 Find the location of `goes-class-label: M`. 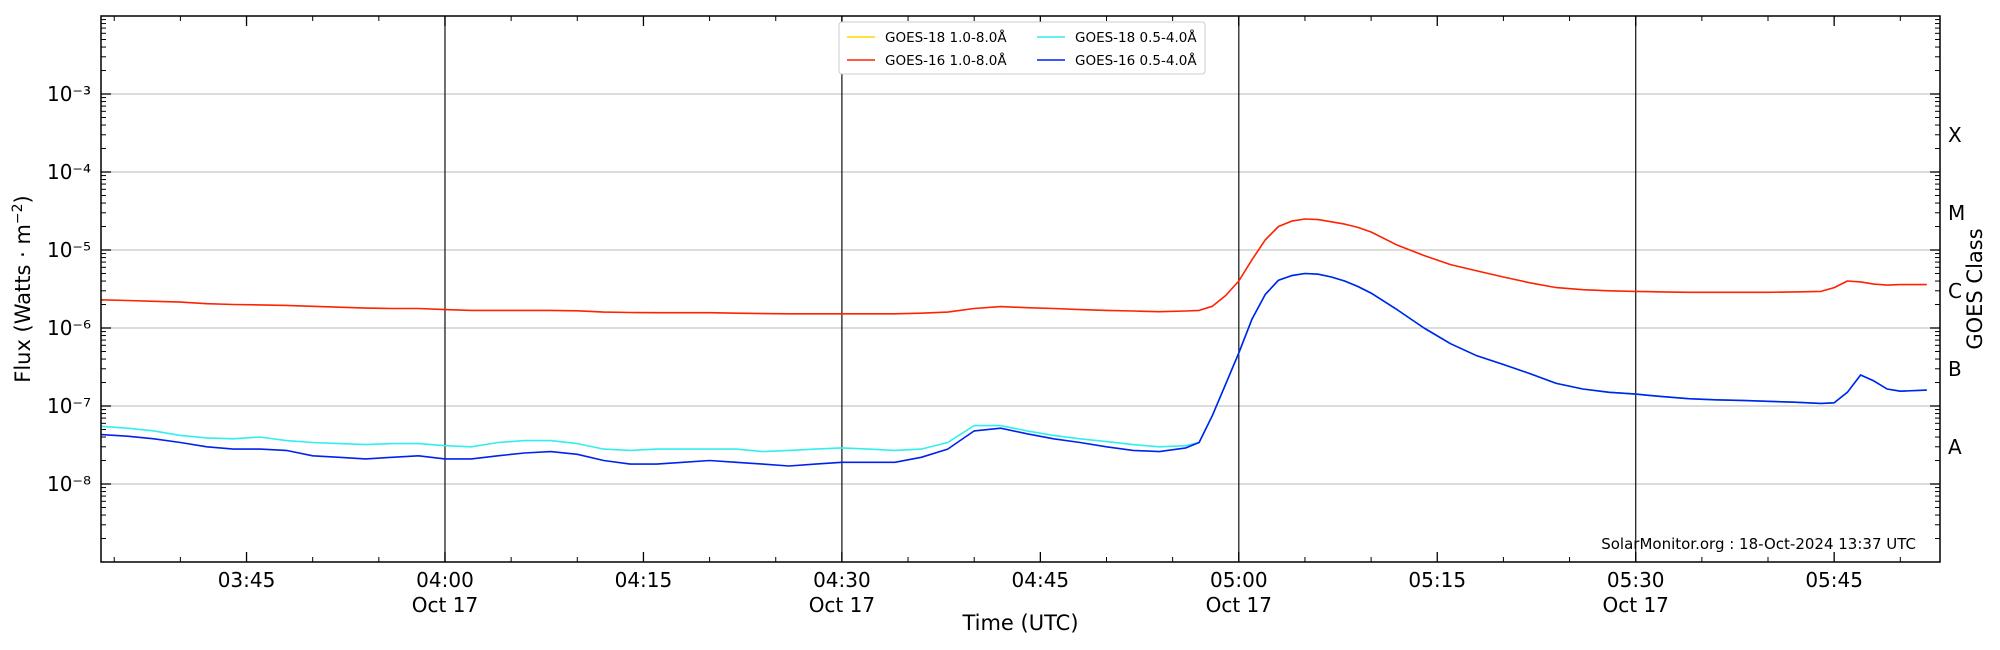

goes-class-label: M is located at coordinates (1956, 213).